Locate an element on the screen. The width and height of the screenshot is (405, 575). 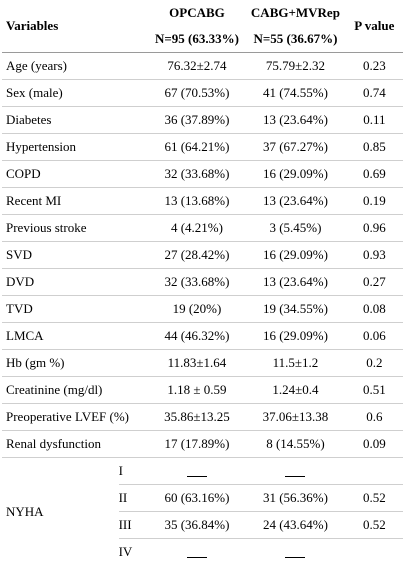
nyha-value-b is located at coordinates (295, 471).